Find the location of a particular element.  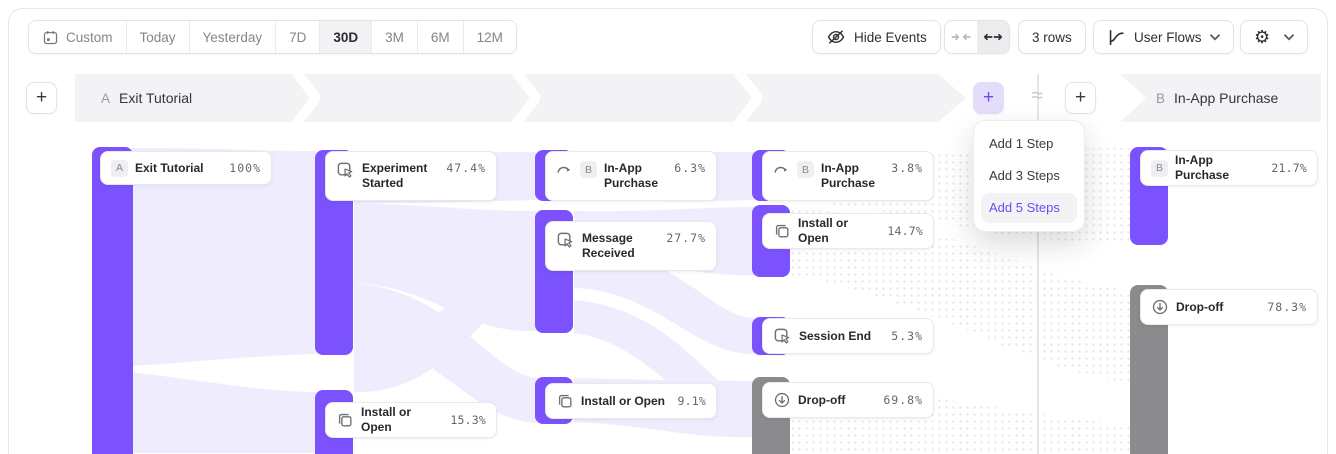

date-range-label: Custom is located at coordinates (89, 37).